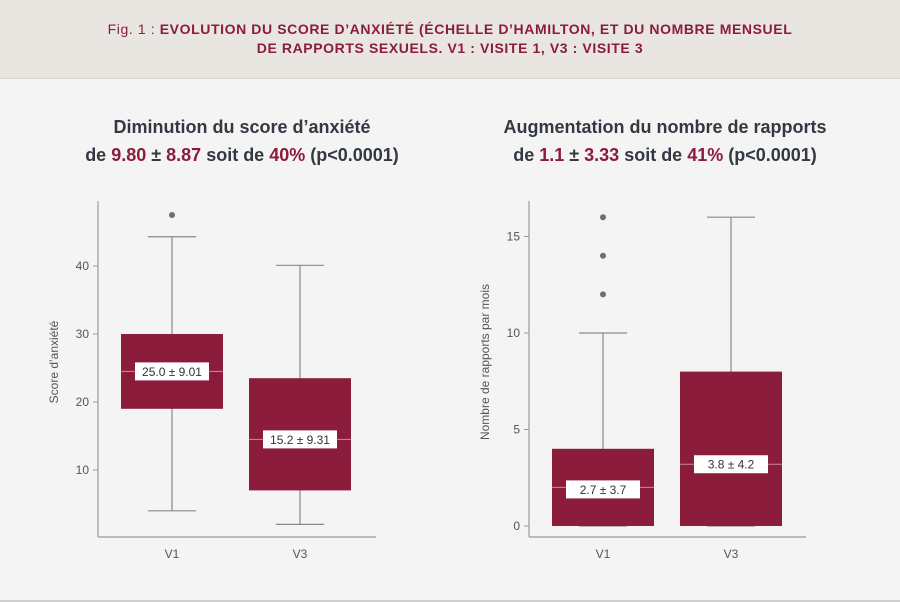 The width and height of the screenshot is (900, 602). Describe the element at coordinates (516, 430) in the screenshot. I see `right-y-tick-label: 5` at that location.